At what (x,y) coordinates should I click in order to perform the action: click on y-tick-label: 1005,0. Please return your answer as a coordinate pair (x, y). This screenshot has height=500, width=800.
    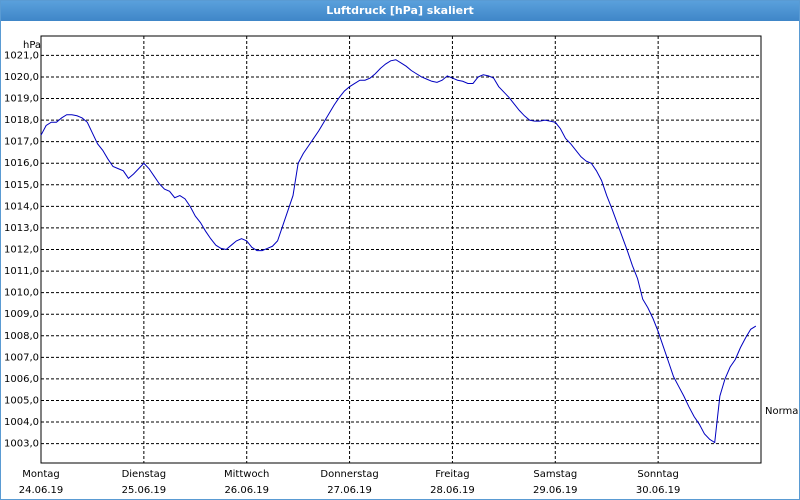
    Looking at the image, I should click on (21, 400).